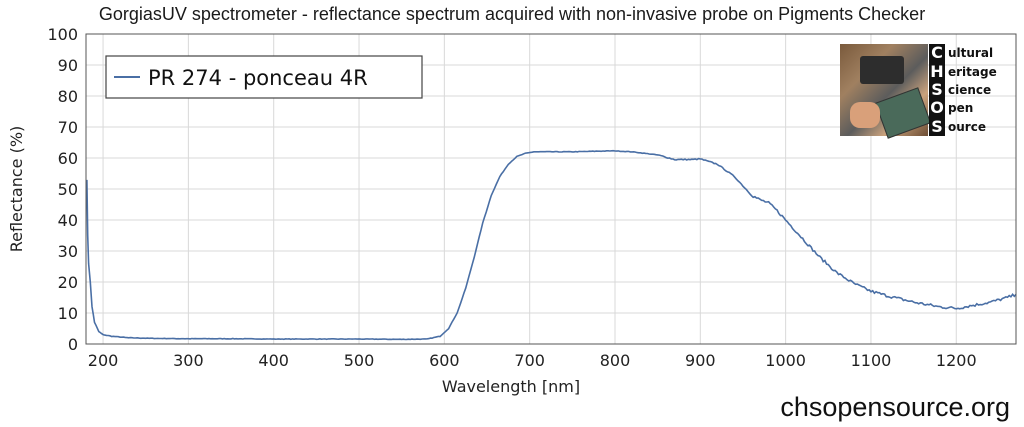  I want to click on x-axis-label: Wavelength [nm], so click(511, 386).